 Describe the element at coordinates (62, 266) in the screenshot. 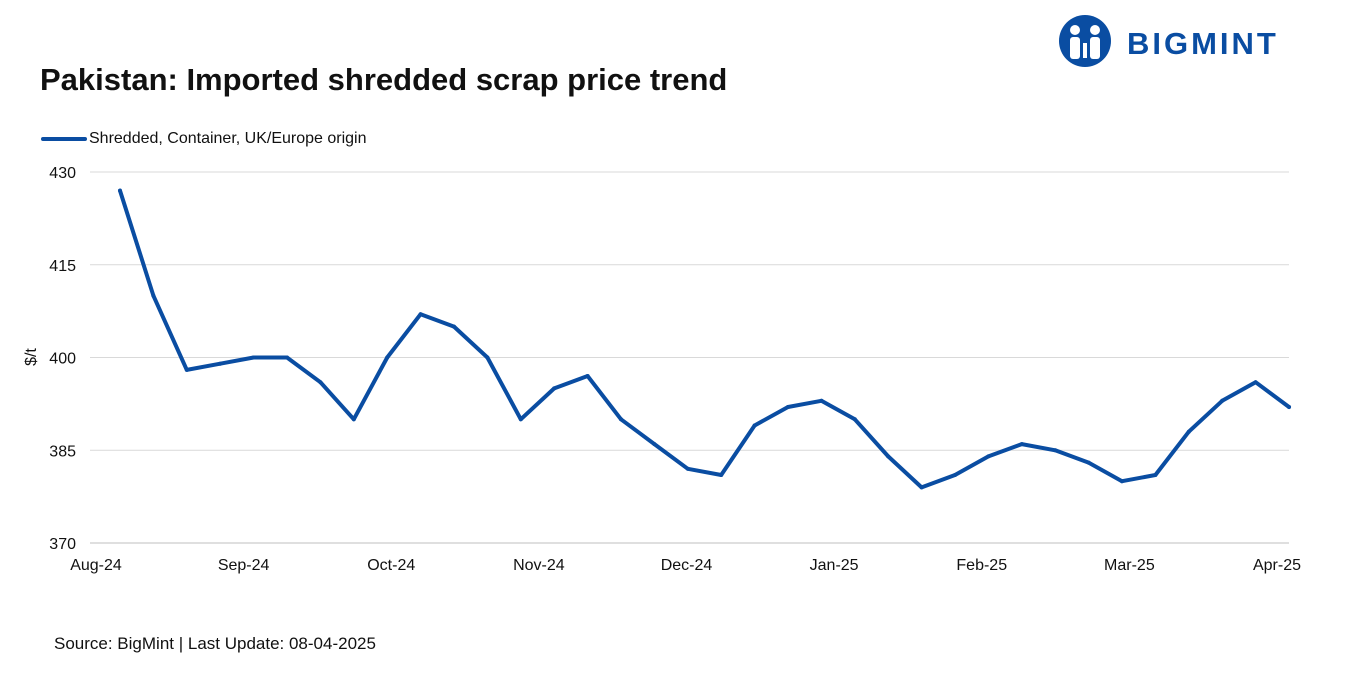

I see `y-tick-label: 415` at that location.